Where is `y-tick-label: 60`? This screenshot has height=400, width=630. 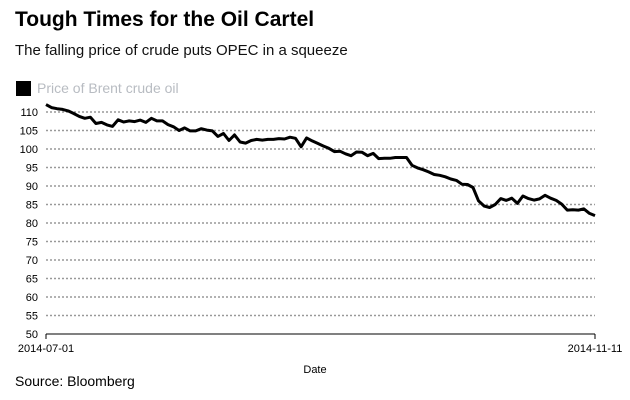 y-tick-label: 60 is located at coordinates (32, 298).